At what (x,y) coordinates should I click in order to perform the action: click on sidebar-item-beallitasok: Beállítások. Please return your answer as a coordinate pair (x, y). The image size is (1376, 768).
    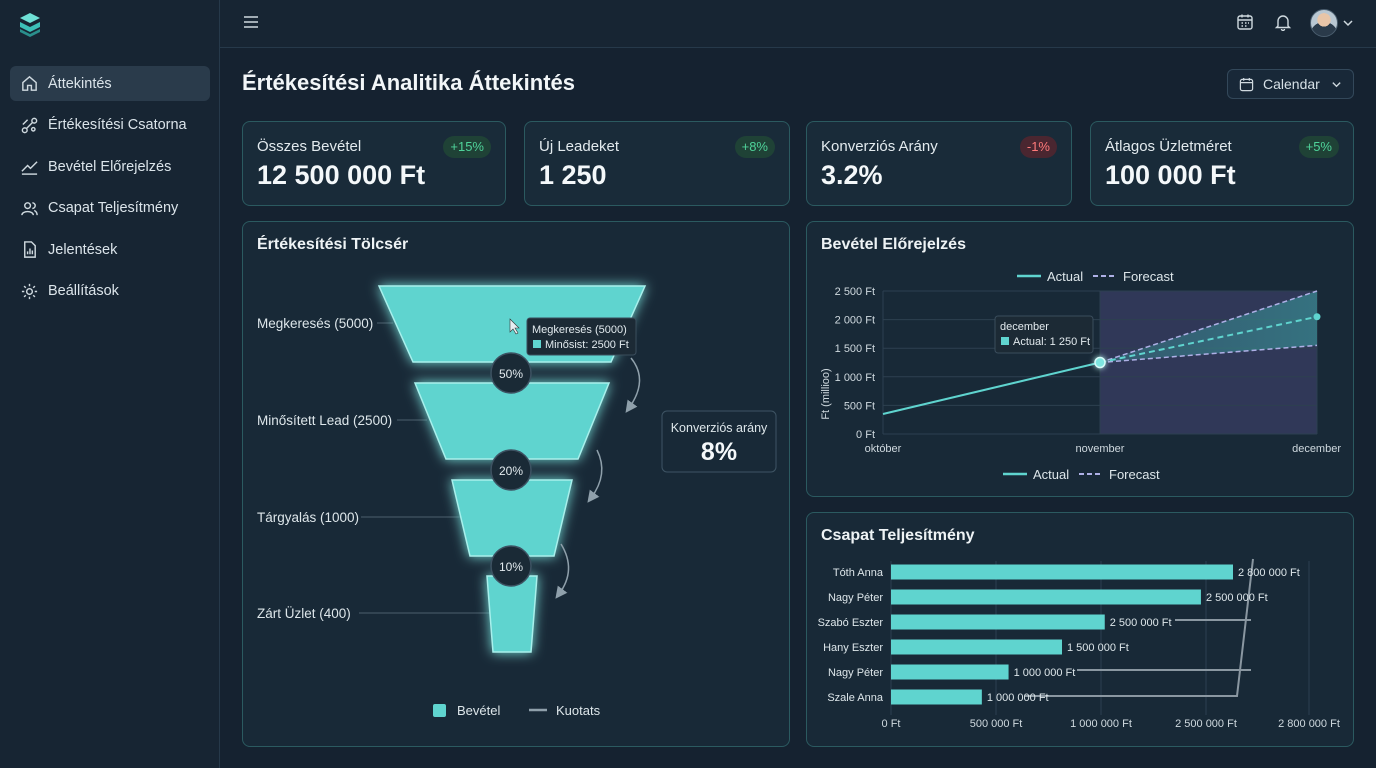
    Looking at the image, I should click on (110, 291).